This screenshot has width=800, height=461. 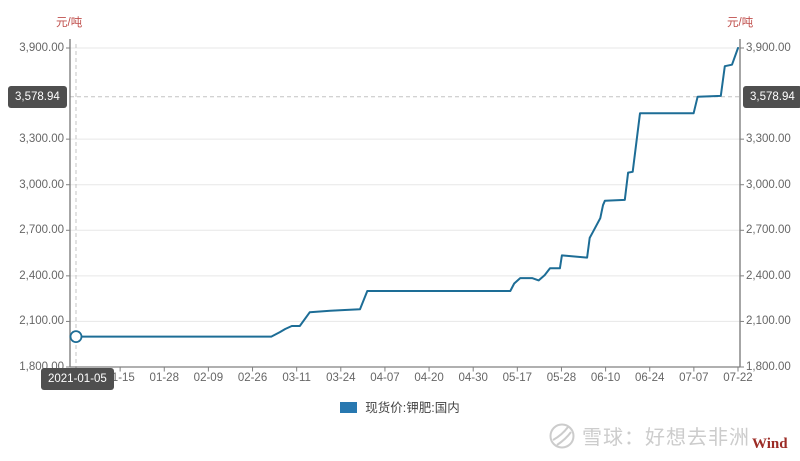 I want to click on x-axis-label: 07-07, so click(x=694, y=378).